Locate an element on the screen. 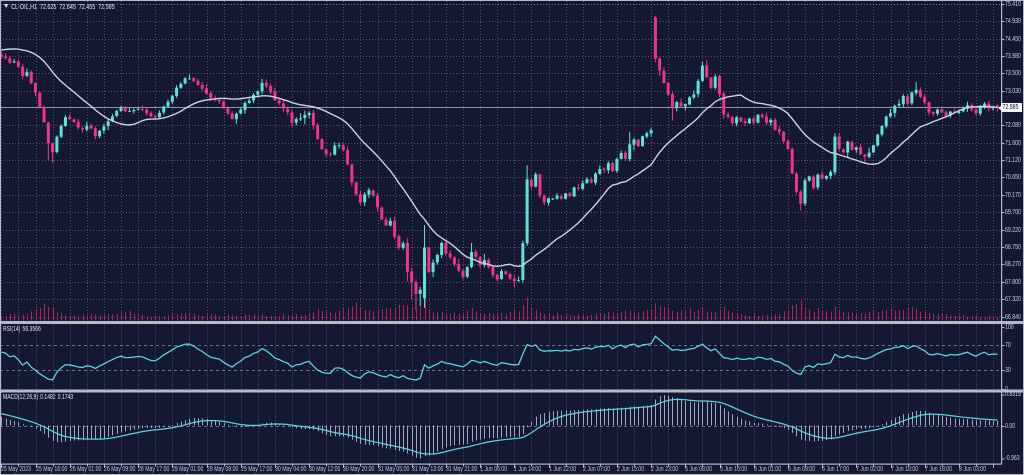 This screenshot has width=1024, height=475. price-axis-label: 73.500 is located at coordinates (1013, 73).